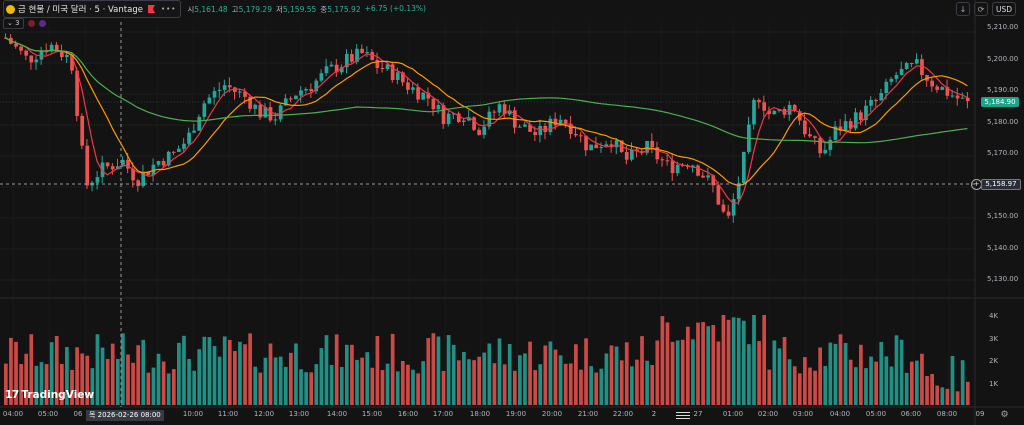 Image resolution: width=1024 pixels, height=425 pixels. What do you see at coordinates (654, 414) in the screenshot?
I see `time-tick: 2` at bounding box center [654, 414].